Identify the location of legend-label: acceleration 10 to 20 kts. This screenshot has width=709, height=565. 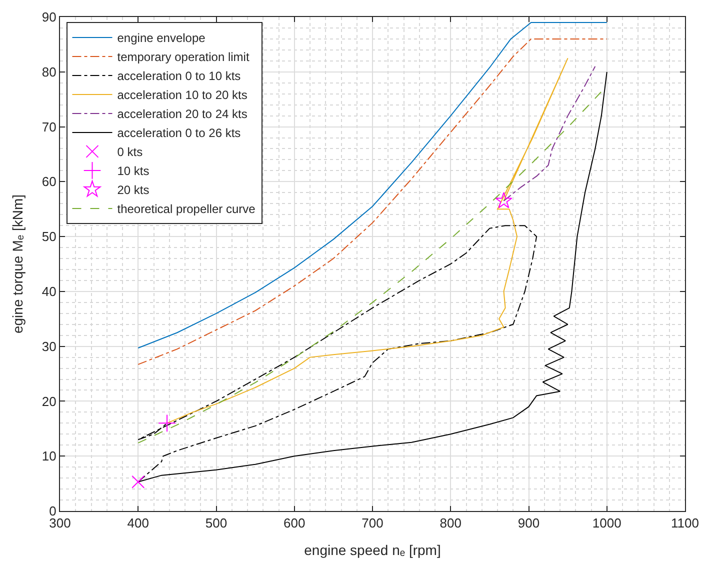
(182, 95).